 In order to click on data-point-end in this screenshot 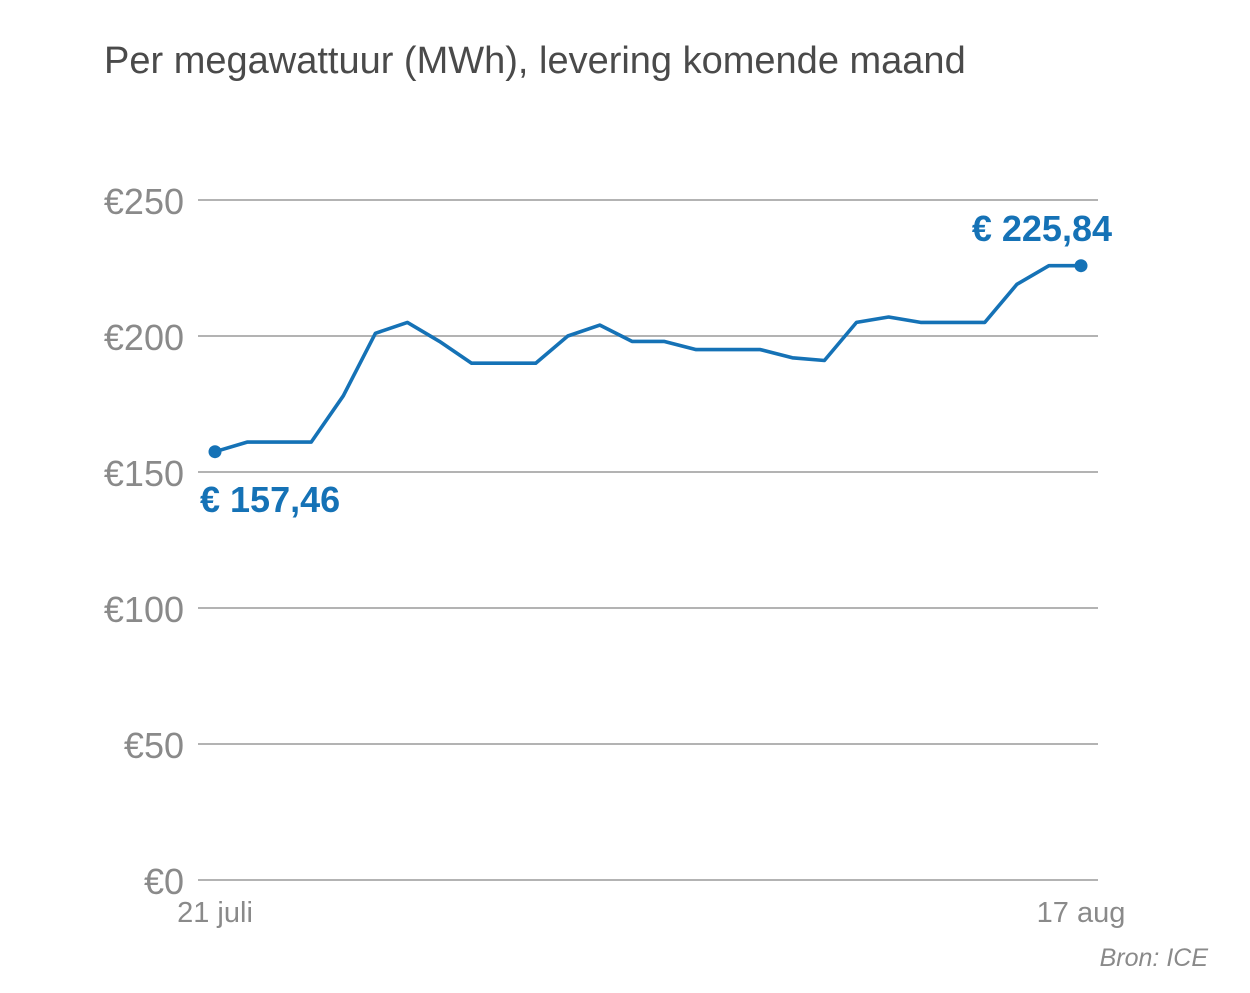, I will do `click(1081, 266)`.